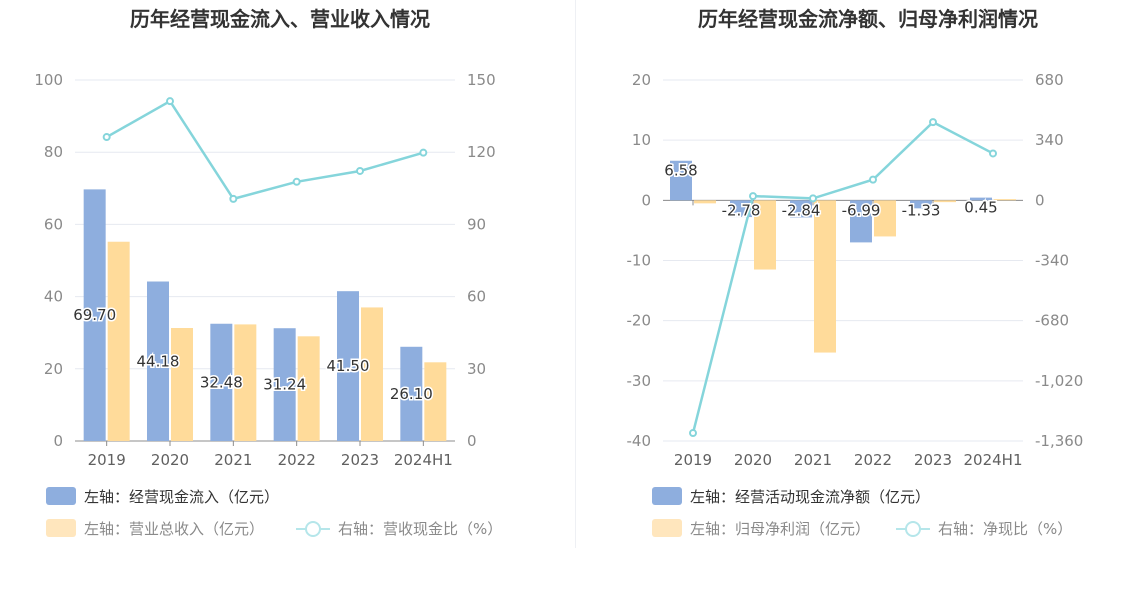  I want to click on y-right-tick-label: -1,360, so click(1059, 441).